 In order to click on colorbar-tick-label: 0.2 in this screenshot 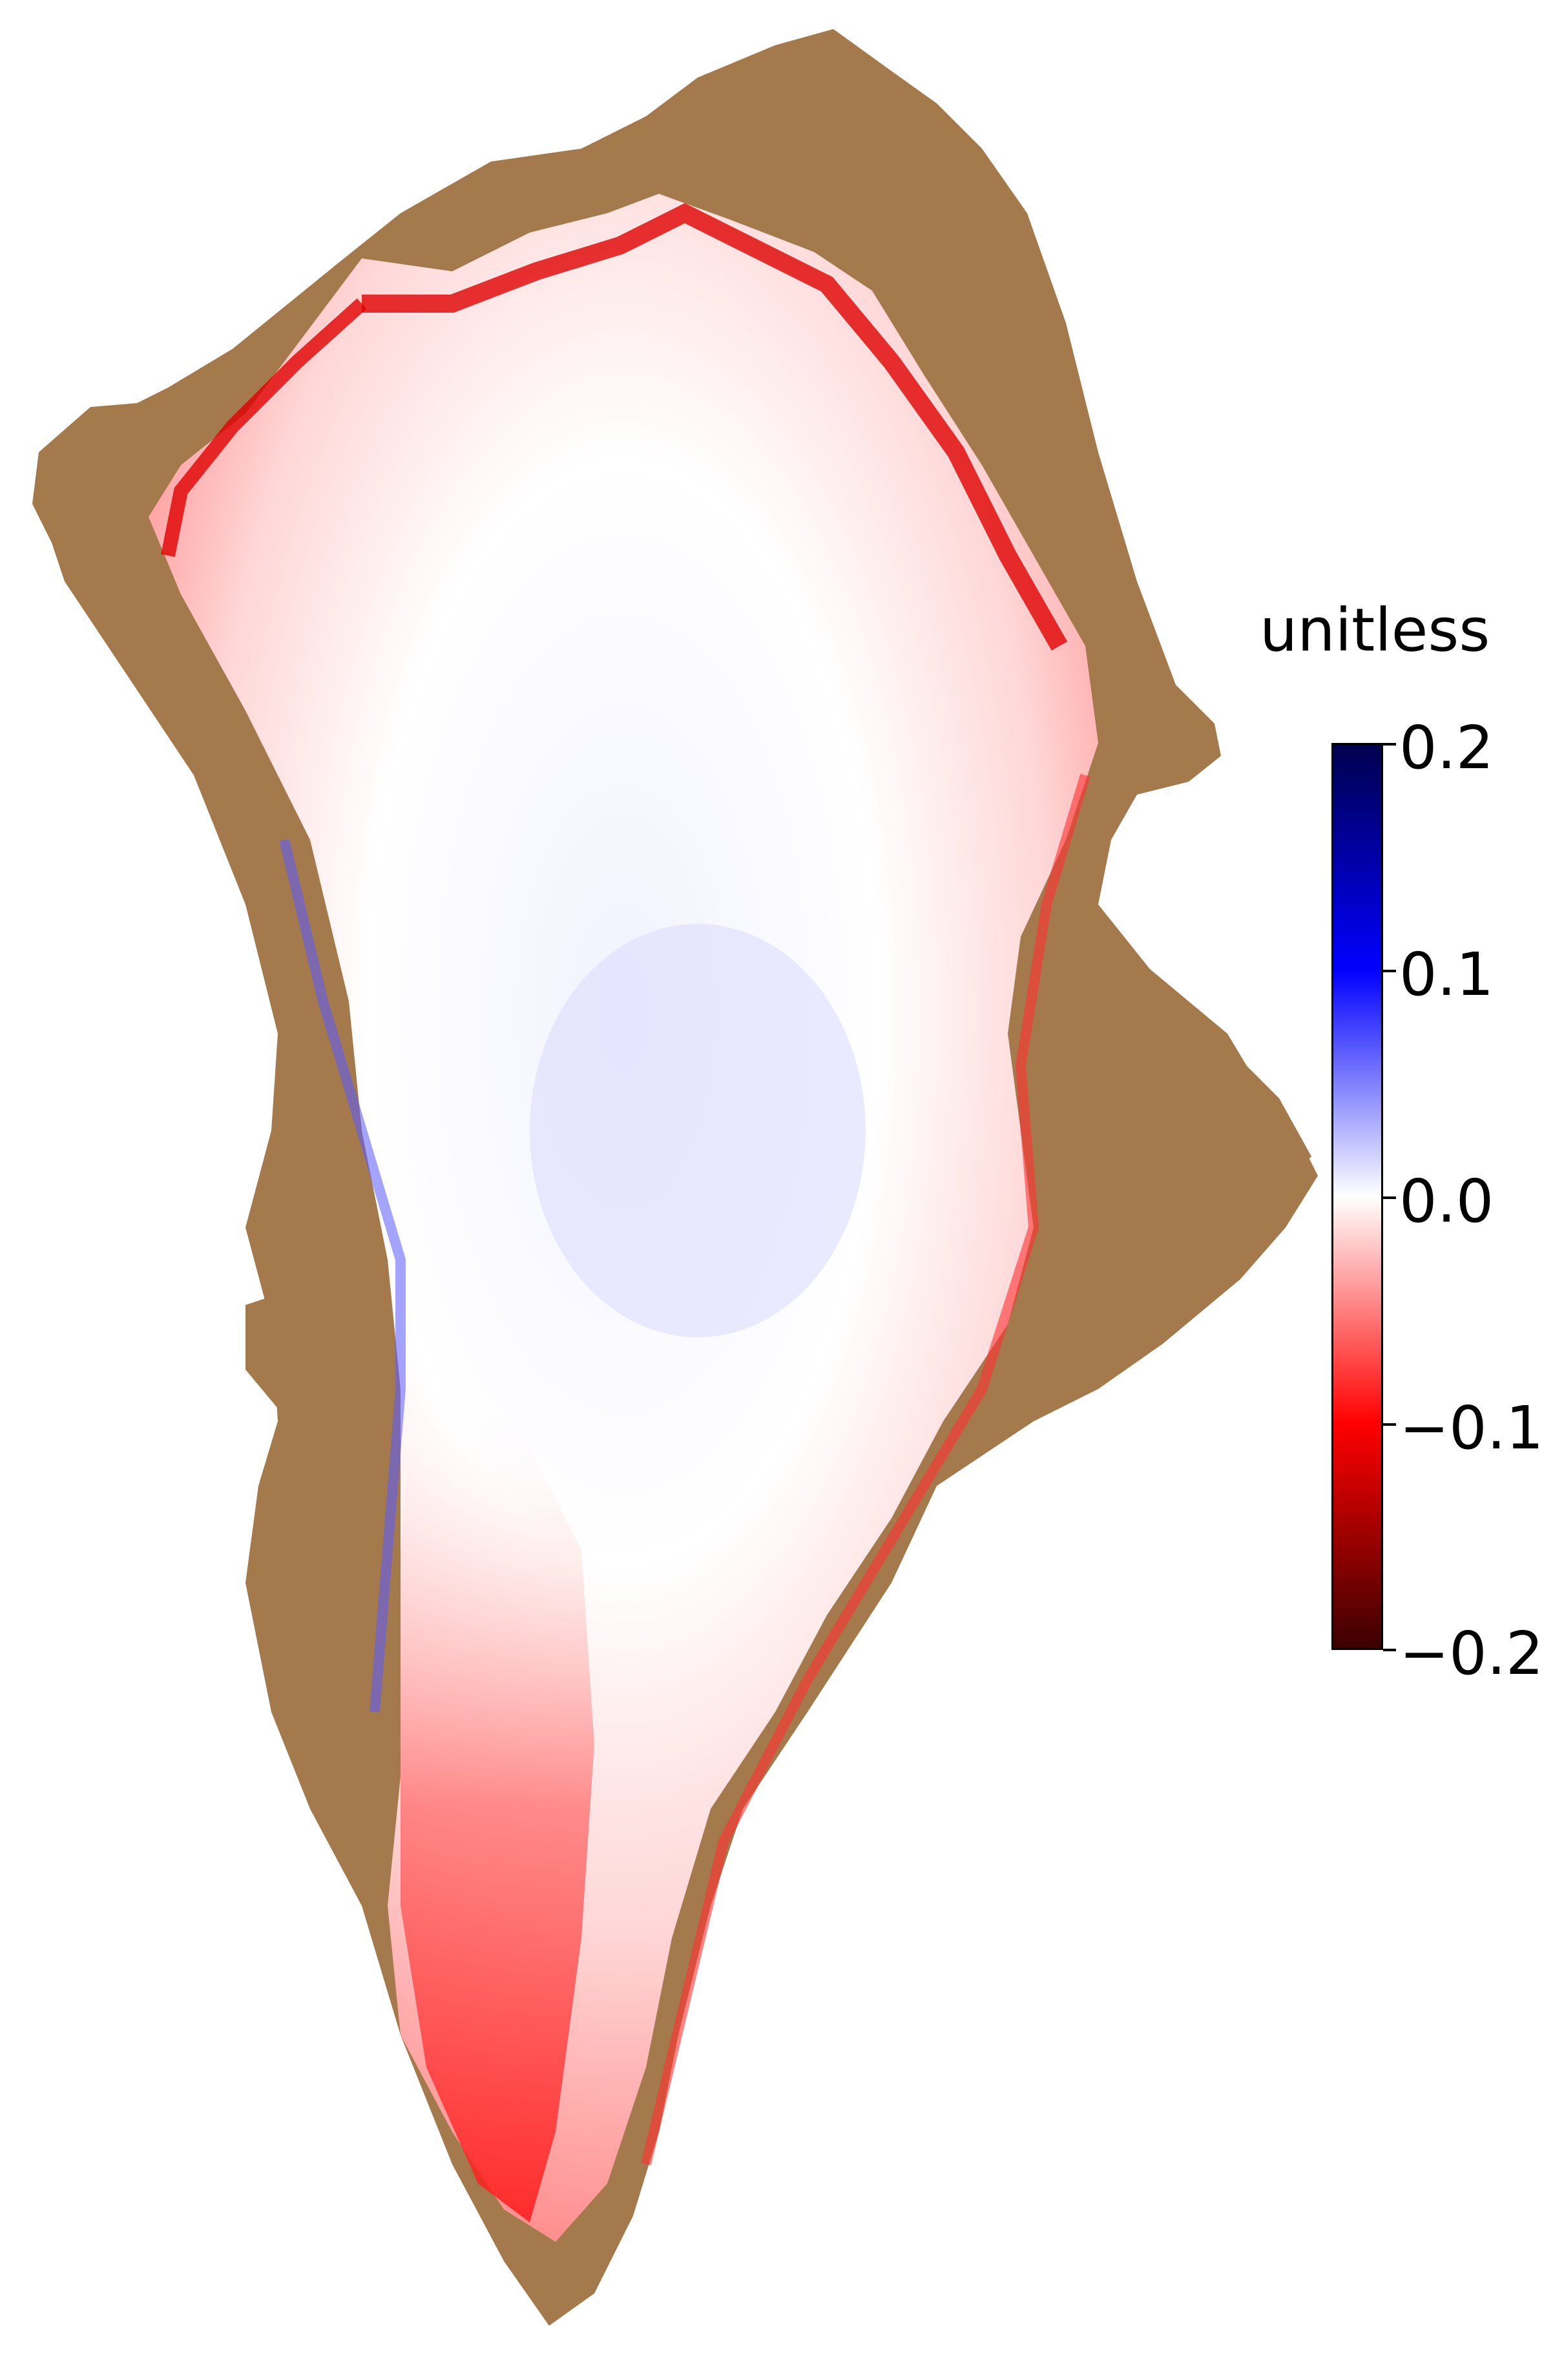, I will do `click(1446, 747)`.